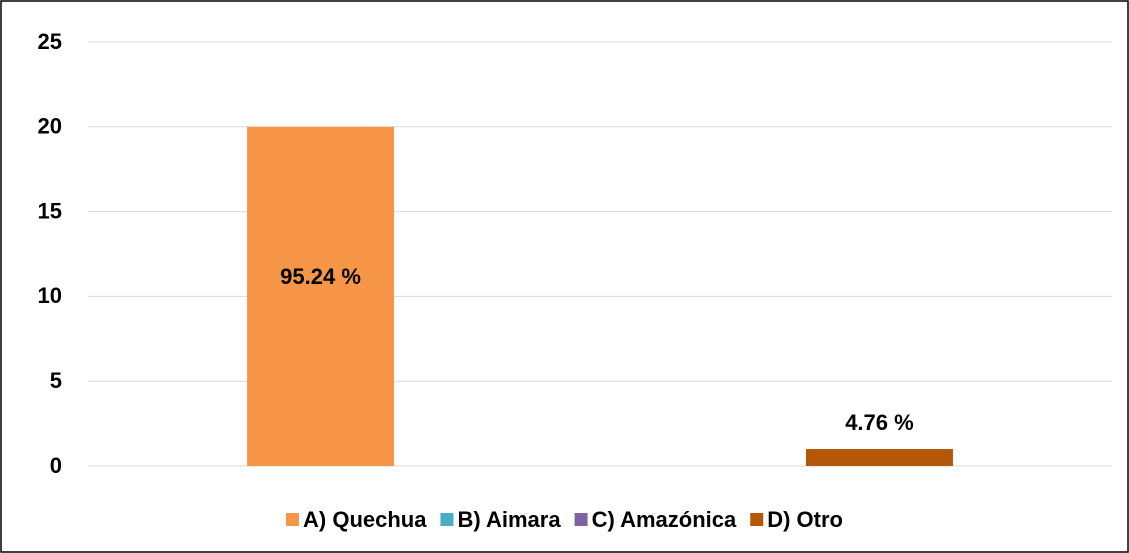  I want to click on y-tick-label: 5, so click(56, 380).